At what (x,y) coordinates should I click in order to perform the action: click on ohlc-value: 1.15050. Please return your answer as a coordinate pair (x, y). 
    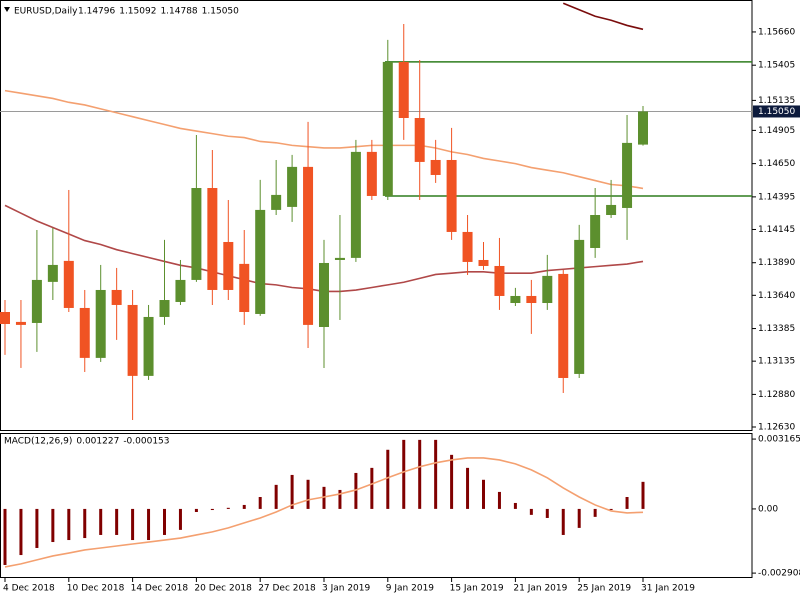
    Looking at the image, I should click on (220, 12).